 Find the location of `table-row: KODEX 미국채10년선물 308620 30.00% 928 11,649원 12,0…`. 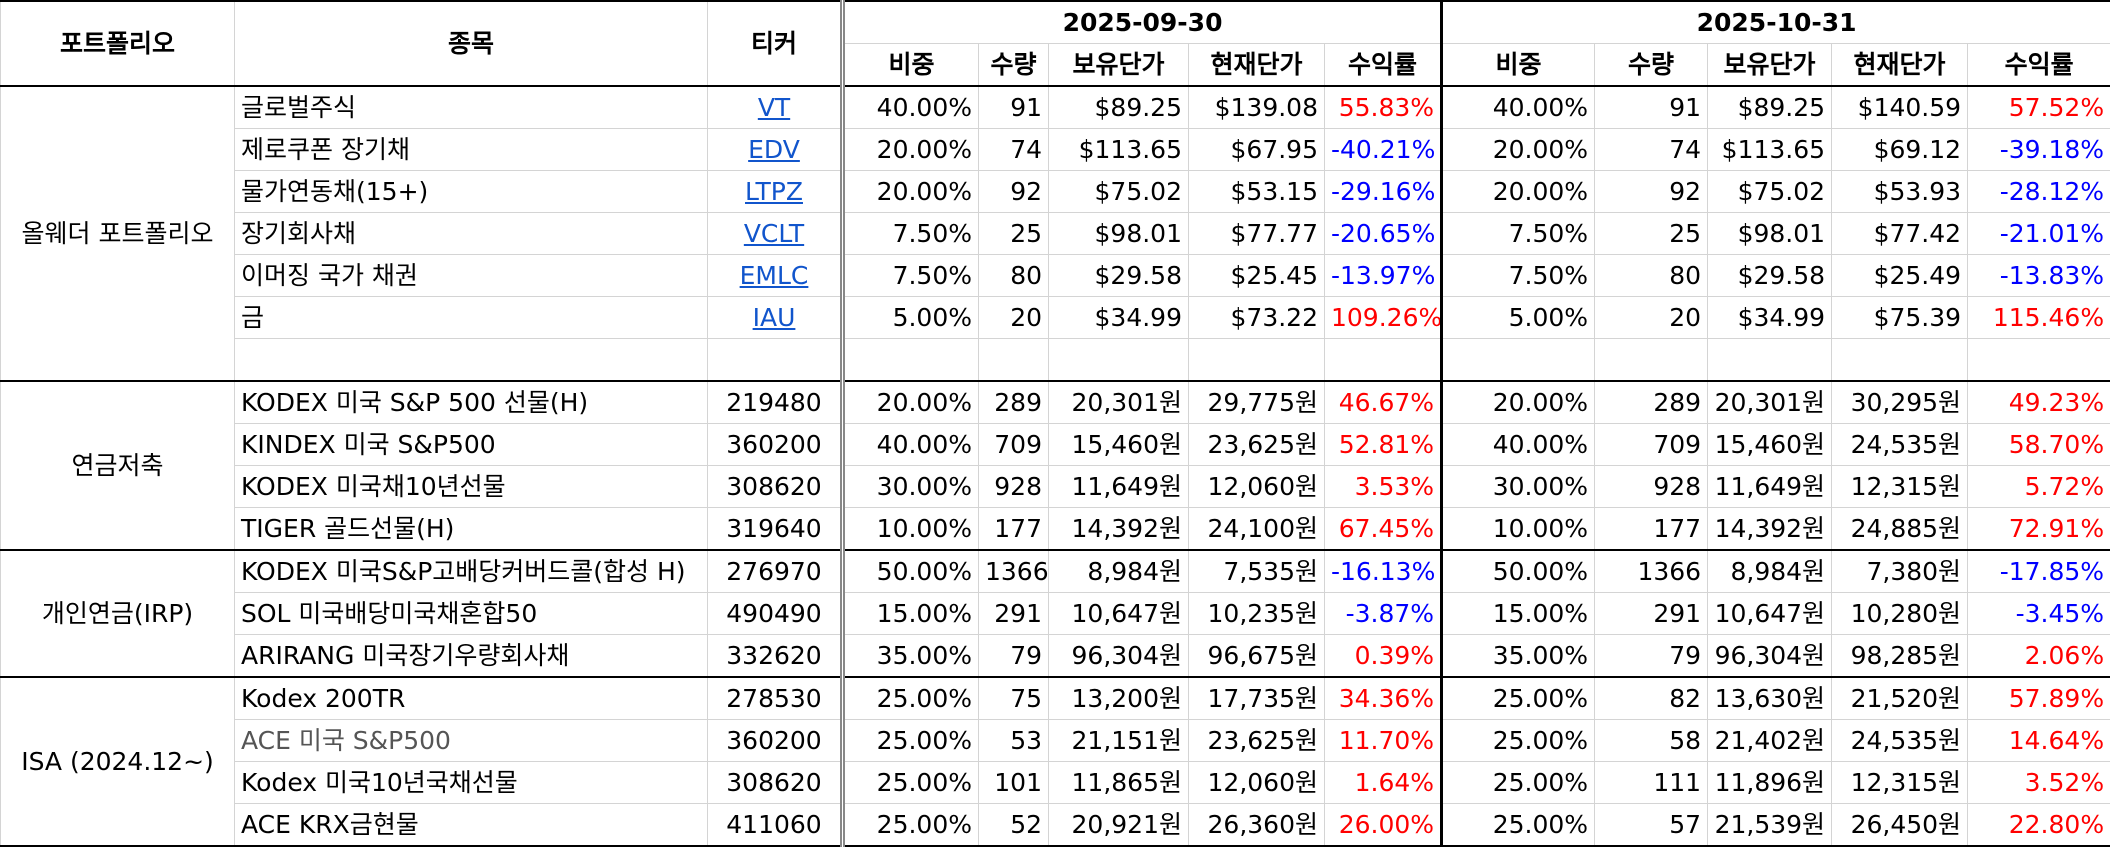

table-row: KODEX 미국채10년선물 308620 30.00% 928 11,649원 12,0… is located at coordinates (1055, 486).